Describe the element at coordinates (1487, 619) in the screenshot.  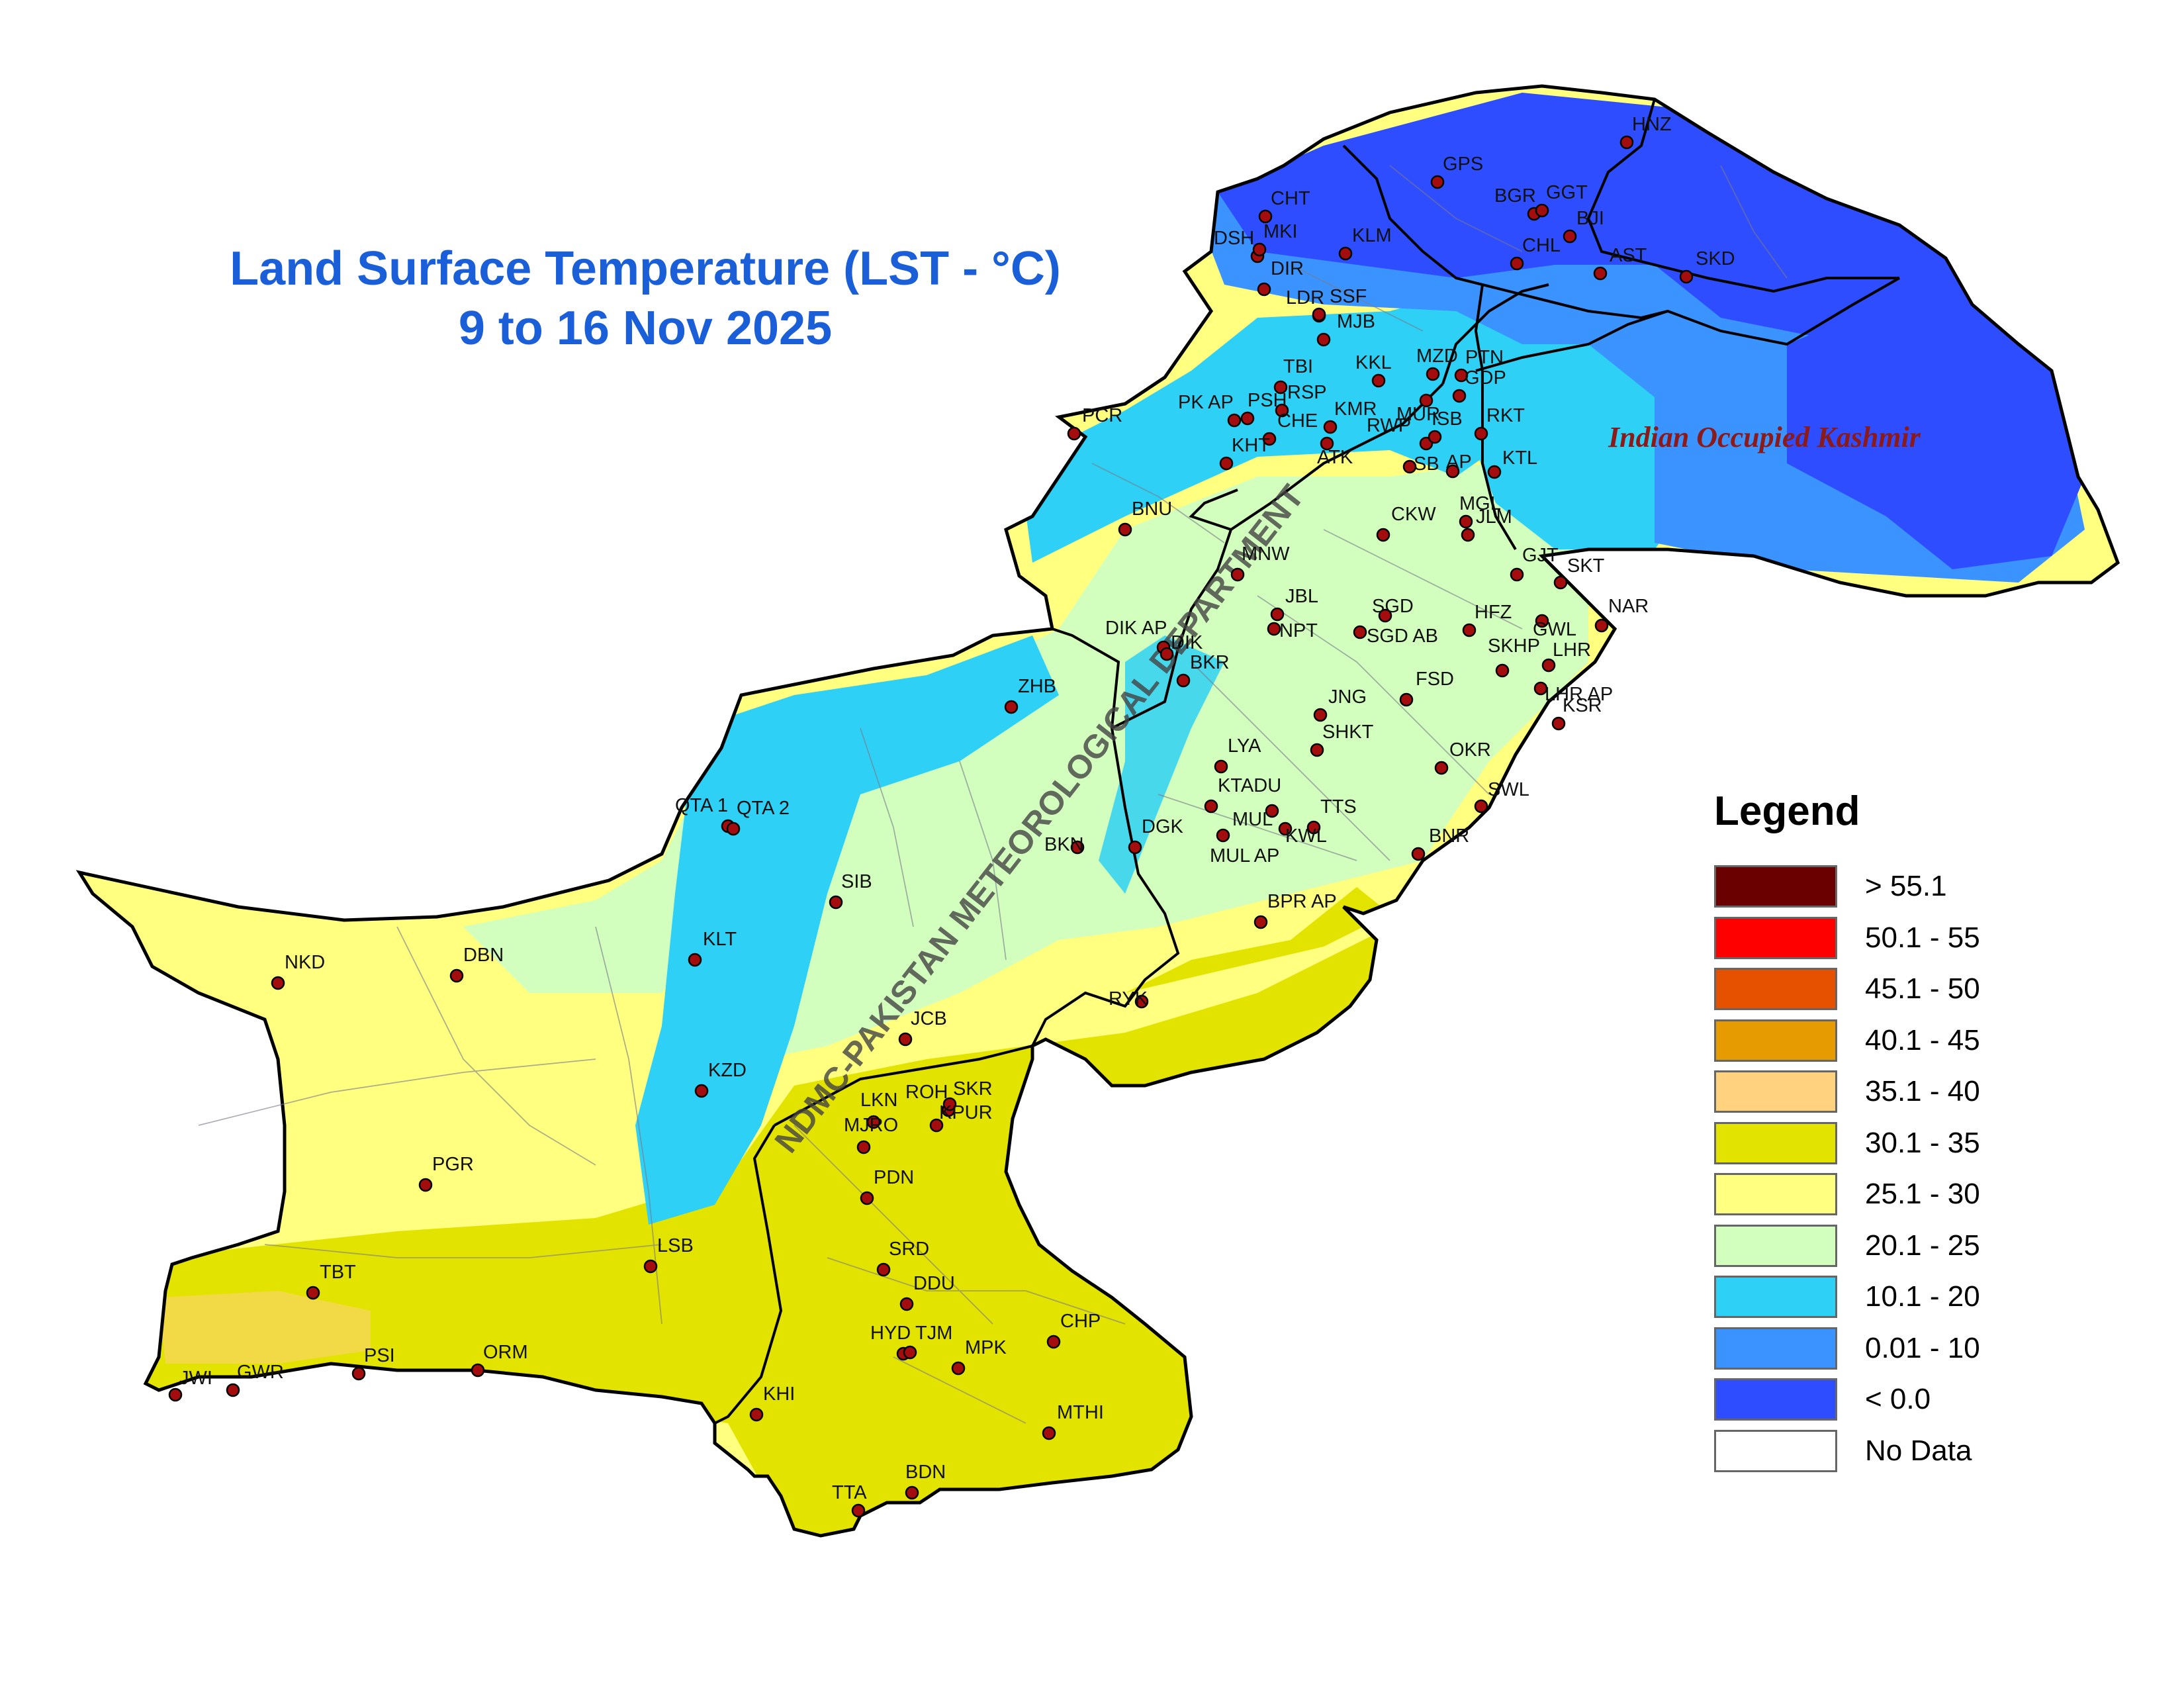
I see `station-hfz: HFZ` at that location.